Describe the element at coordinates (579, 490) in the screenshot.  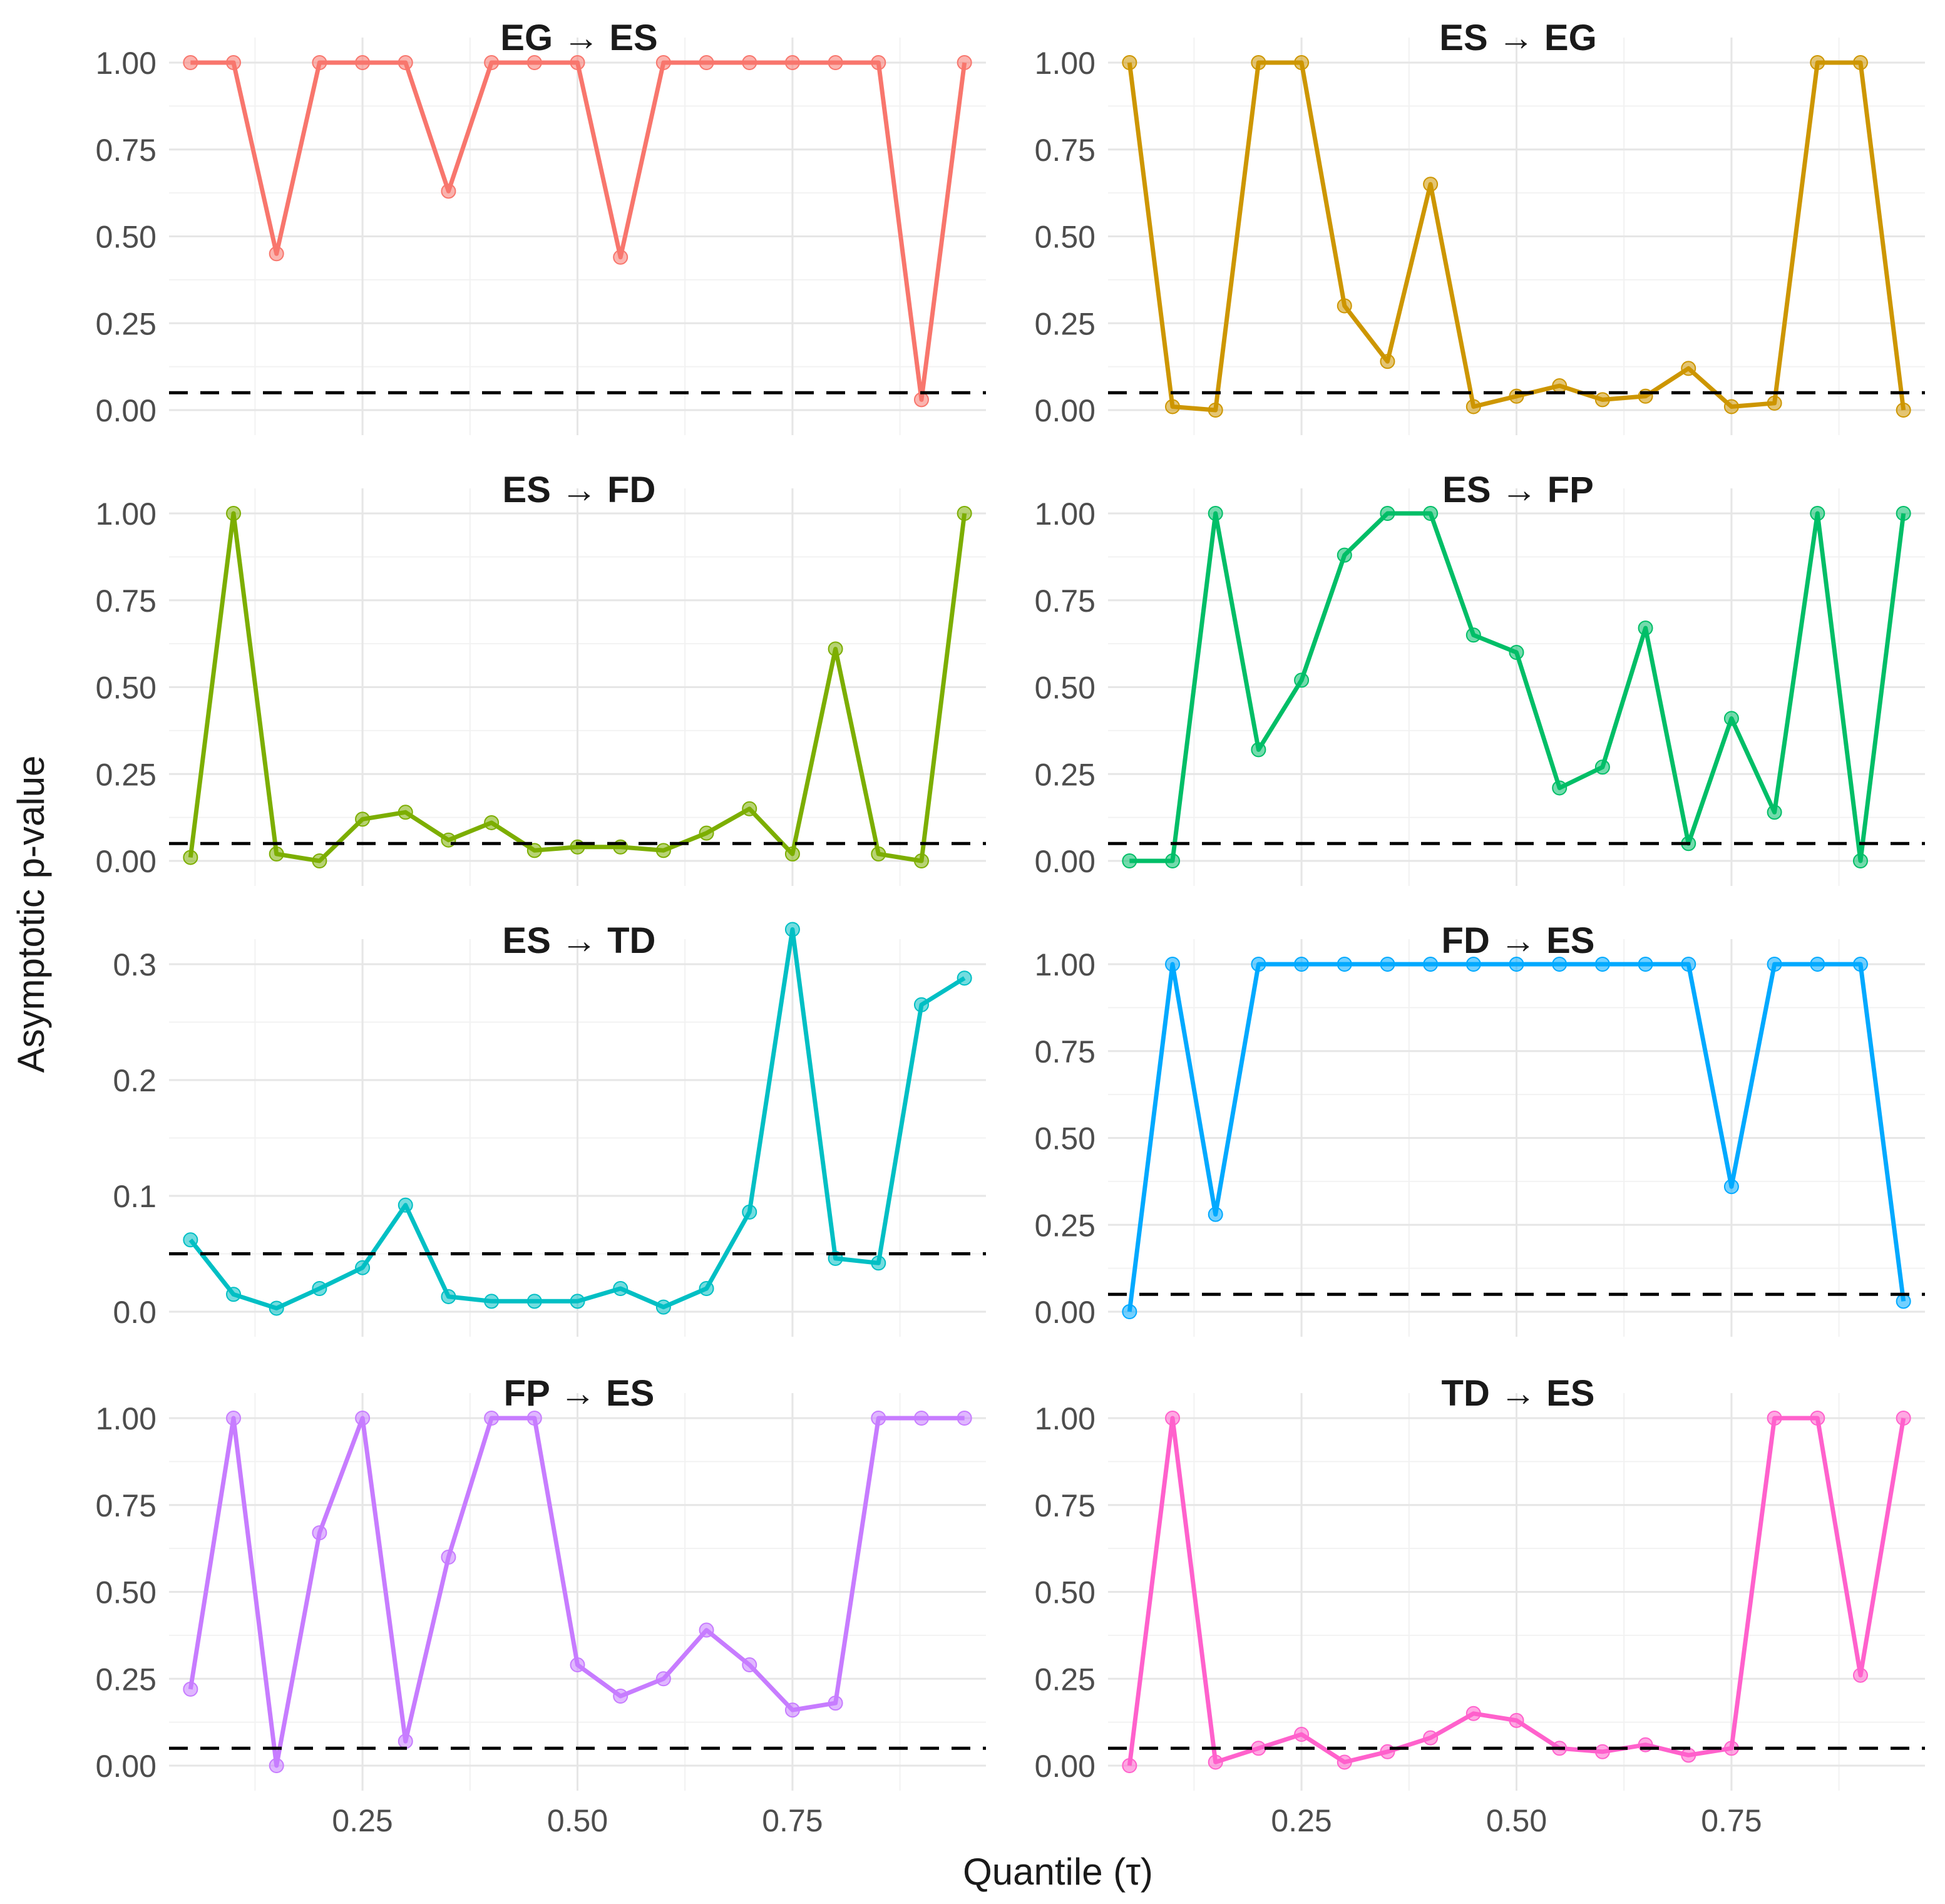
I see `panel-title: ES → FD` at that location.